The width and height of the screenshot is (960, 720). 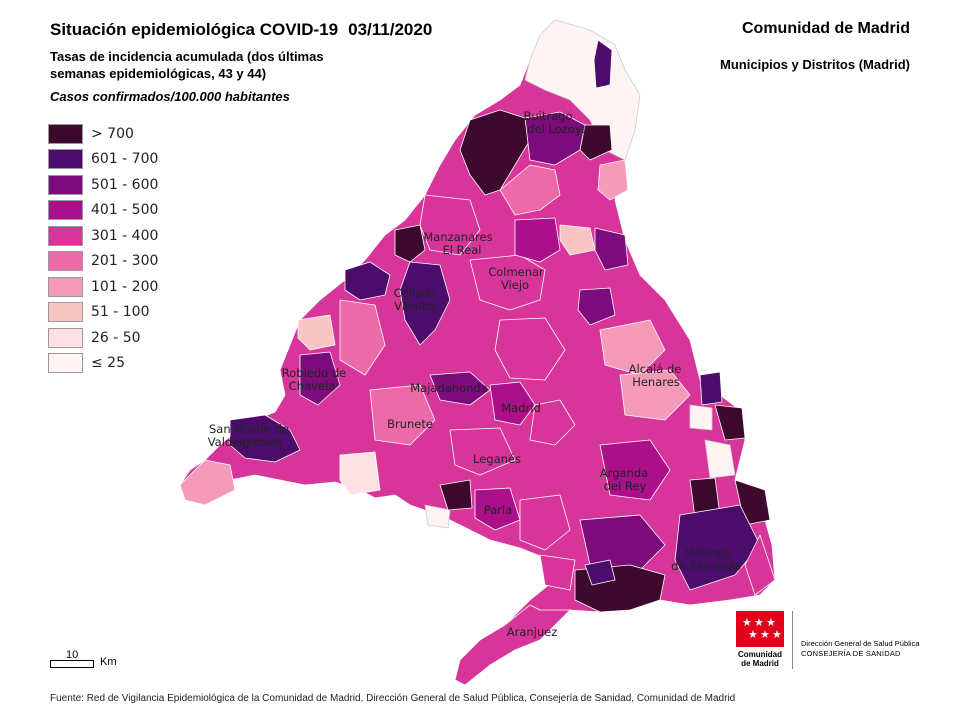 What do you see at coordinates (125, 261) in the screenshot?
I see `legend-label: 201 - 300` at bounding box center [125, 261].